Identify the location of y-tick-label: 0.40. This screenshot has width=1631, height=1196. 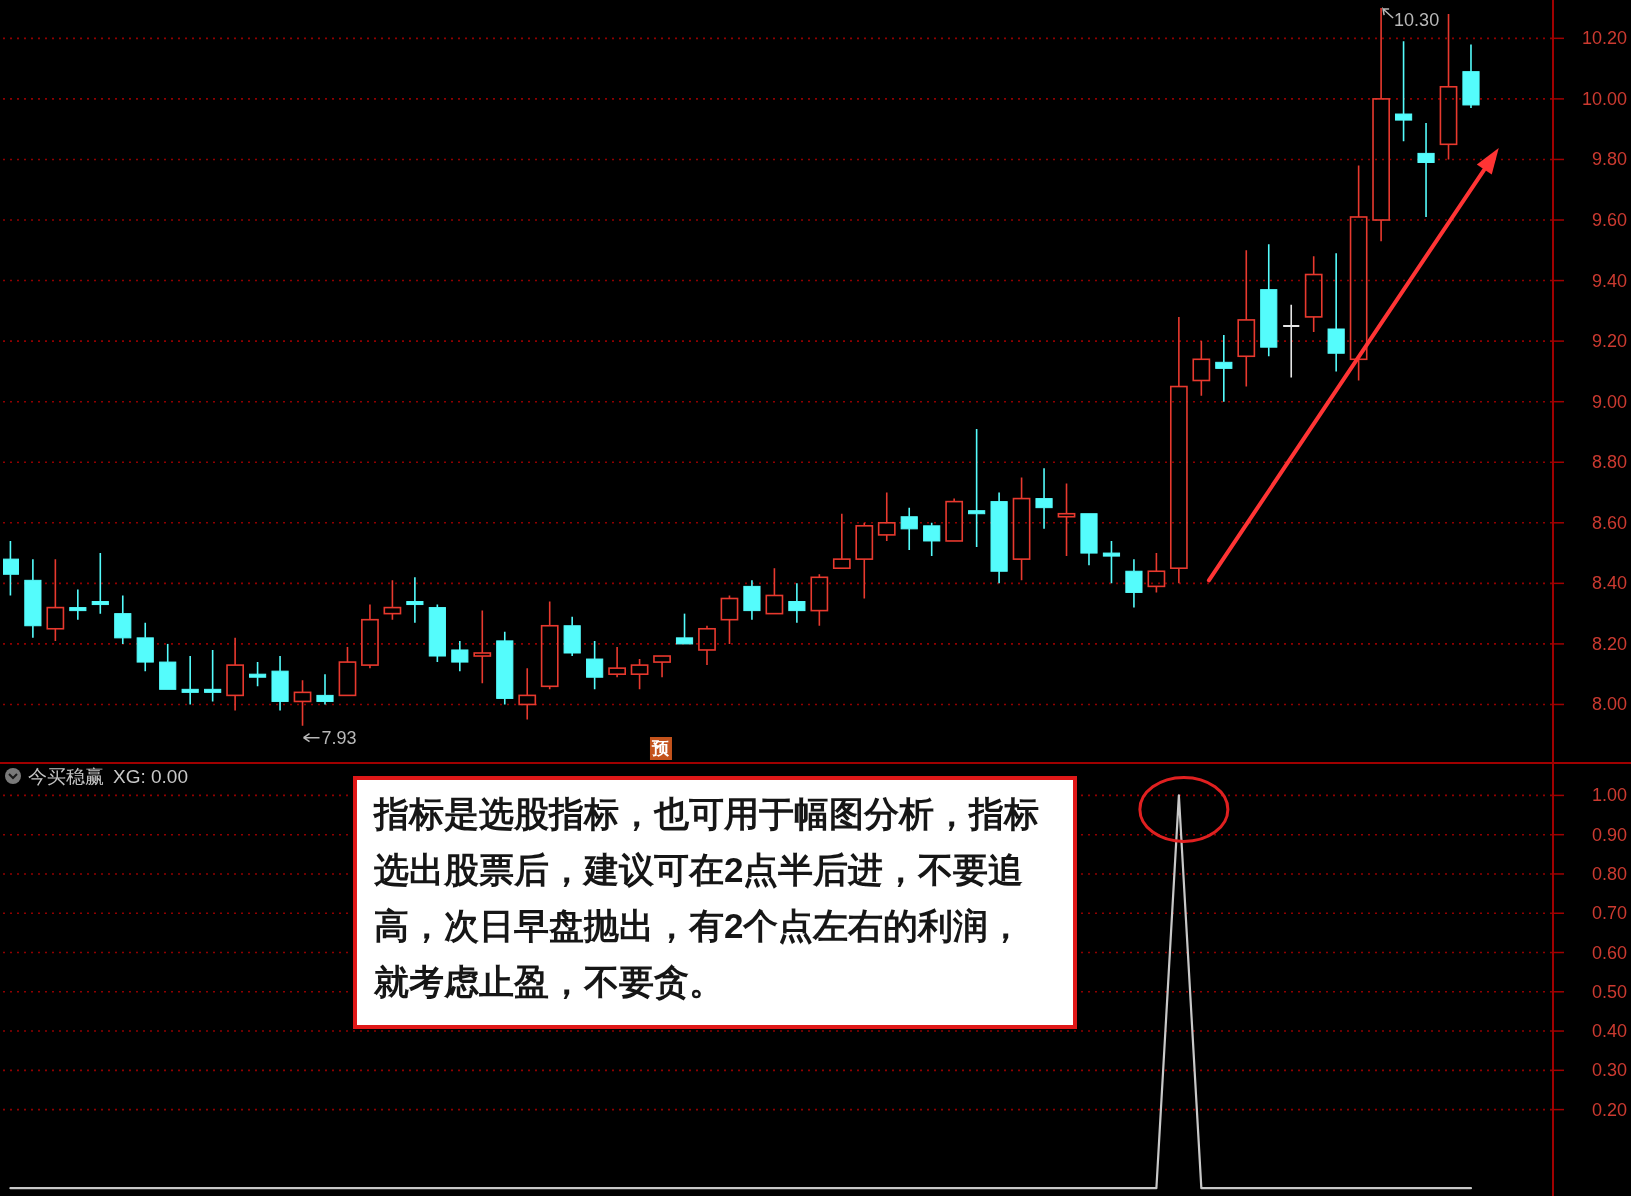
(1609, 1031).